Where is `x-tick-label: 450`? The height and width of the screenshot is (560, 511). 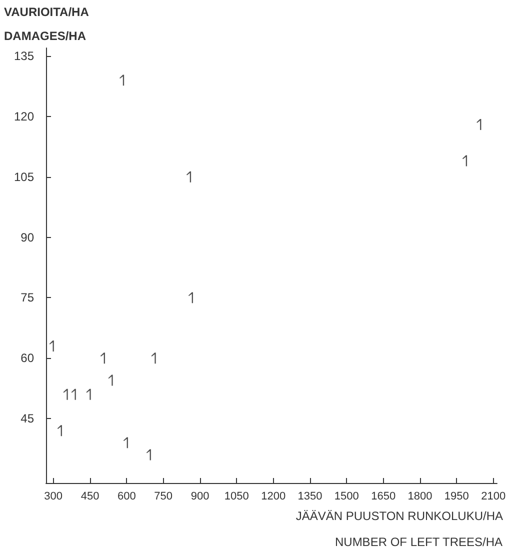
x-tick-label: 450 is located at coordinates (90, 496).